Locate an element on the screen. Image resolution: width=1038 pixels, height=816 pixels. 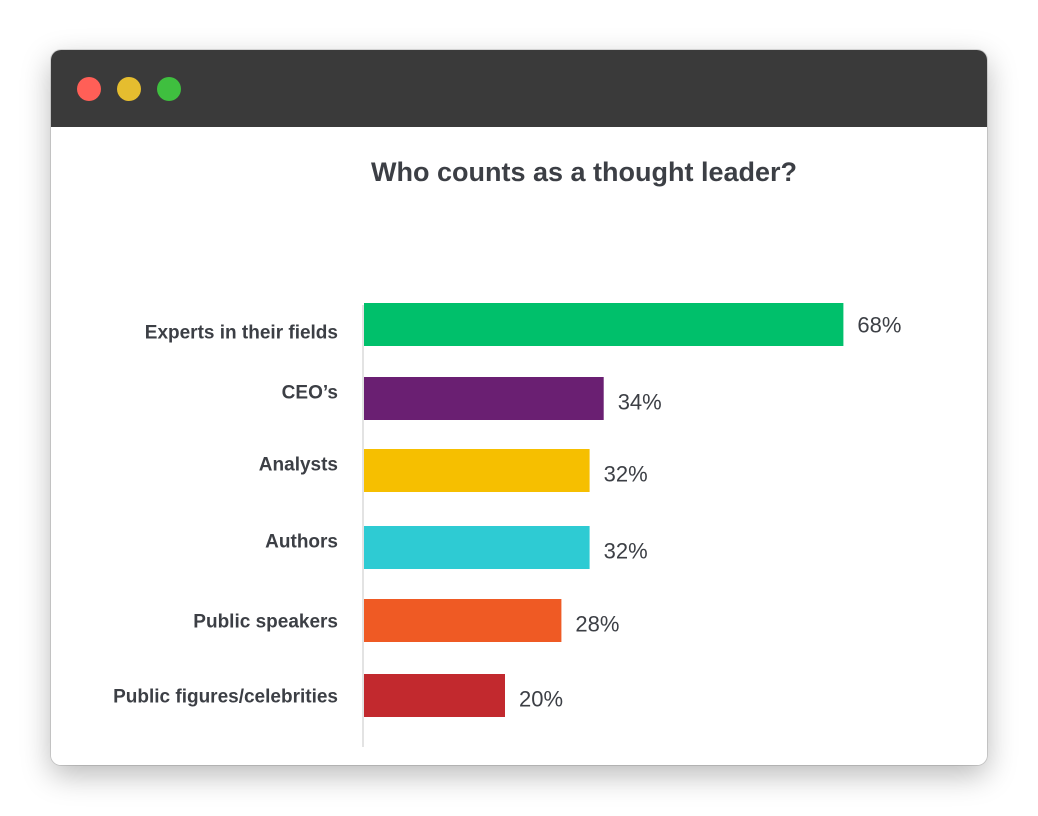
category-label: Analysts is located at coordinates (298, 465).